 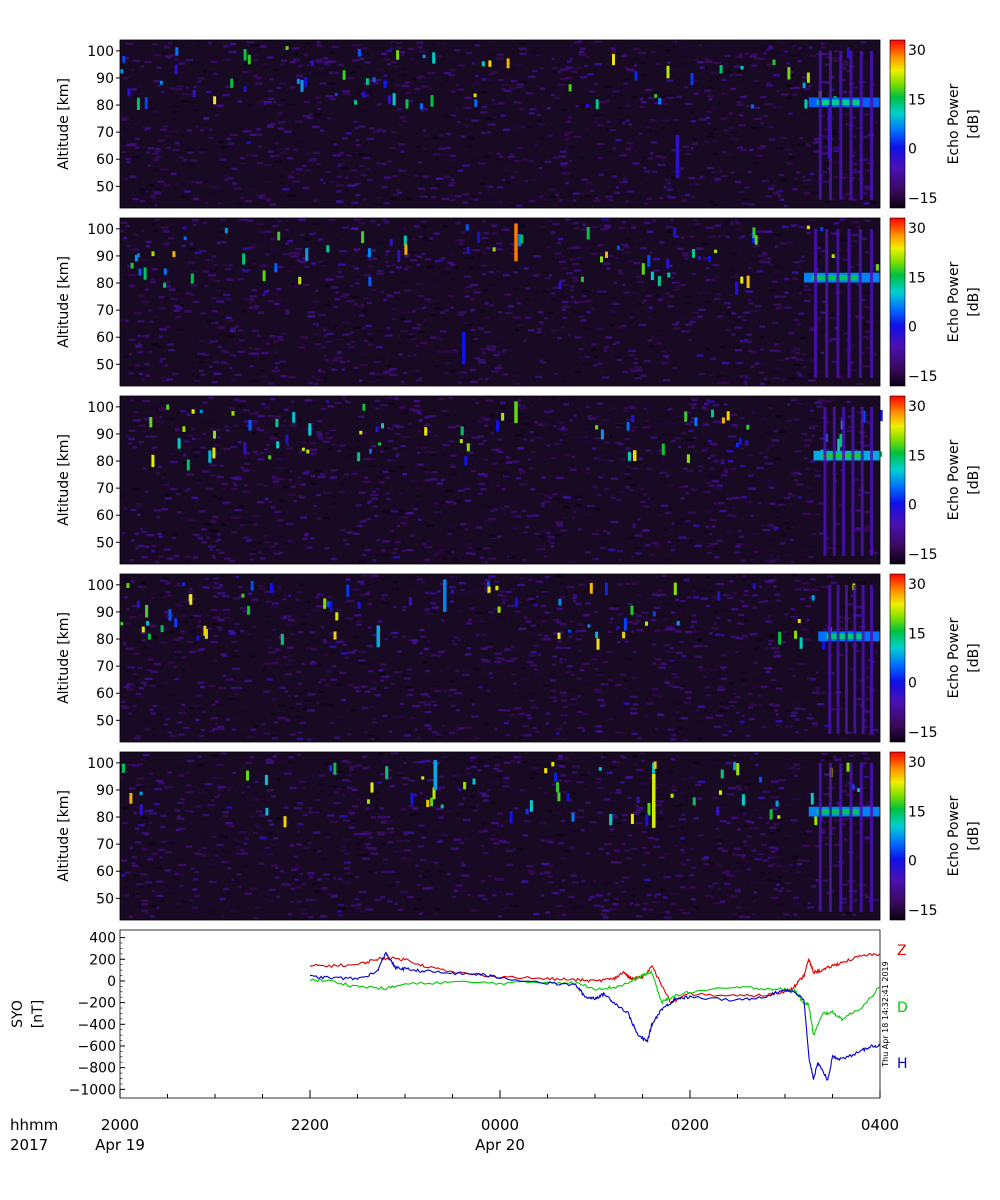 What do you see at coordinates (120, 1125) in the screenshot?
I see `time-tick-label: 2000` at bounding box center [120, 1125].